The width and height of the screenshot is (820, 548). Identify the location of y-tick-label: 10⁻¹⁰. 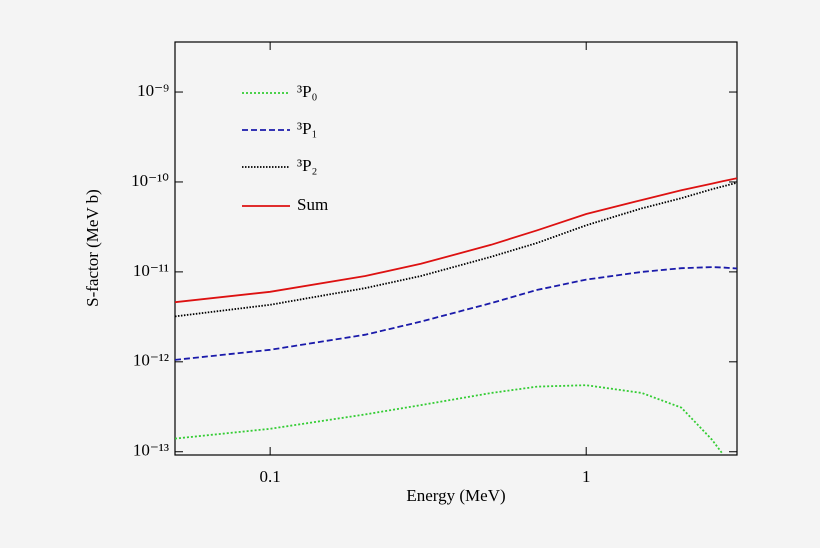
(150, 180).